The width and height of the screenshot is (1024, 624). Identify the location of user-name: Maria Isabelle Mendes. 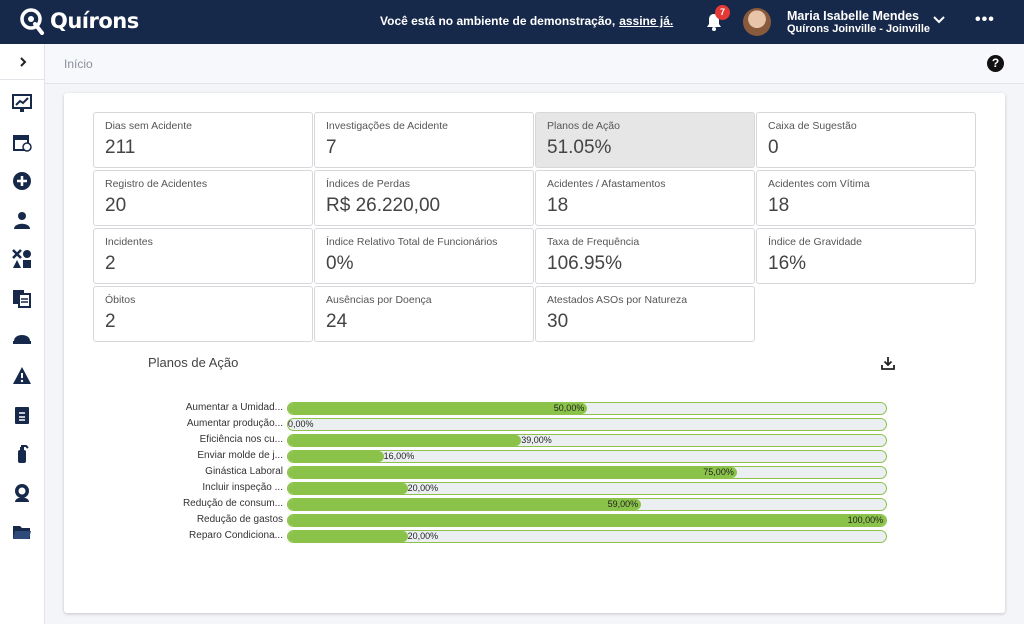
(853, 16).